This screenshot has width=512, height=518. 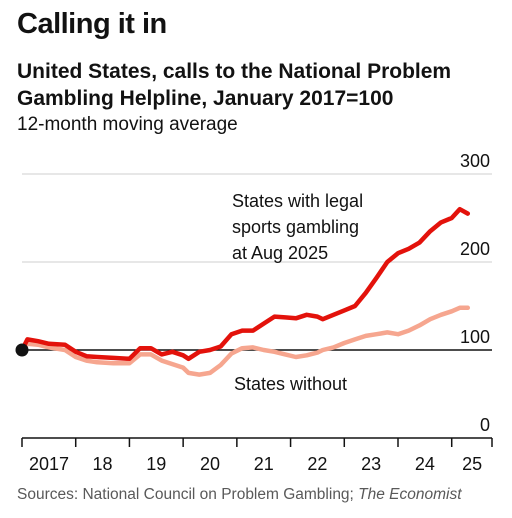 I want to click on series-label-legal-line-3: at Aug 2025, so click(x=280, y=253).